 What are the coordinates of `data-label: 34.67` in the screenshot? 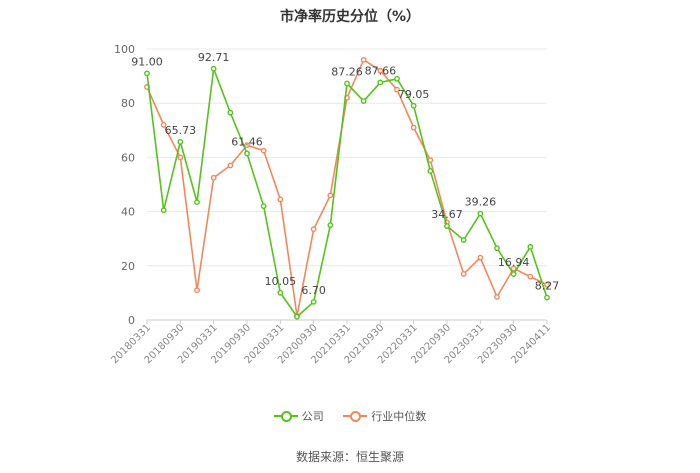 It's located at (447, 214).